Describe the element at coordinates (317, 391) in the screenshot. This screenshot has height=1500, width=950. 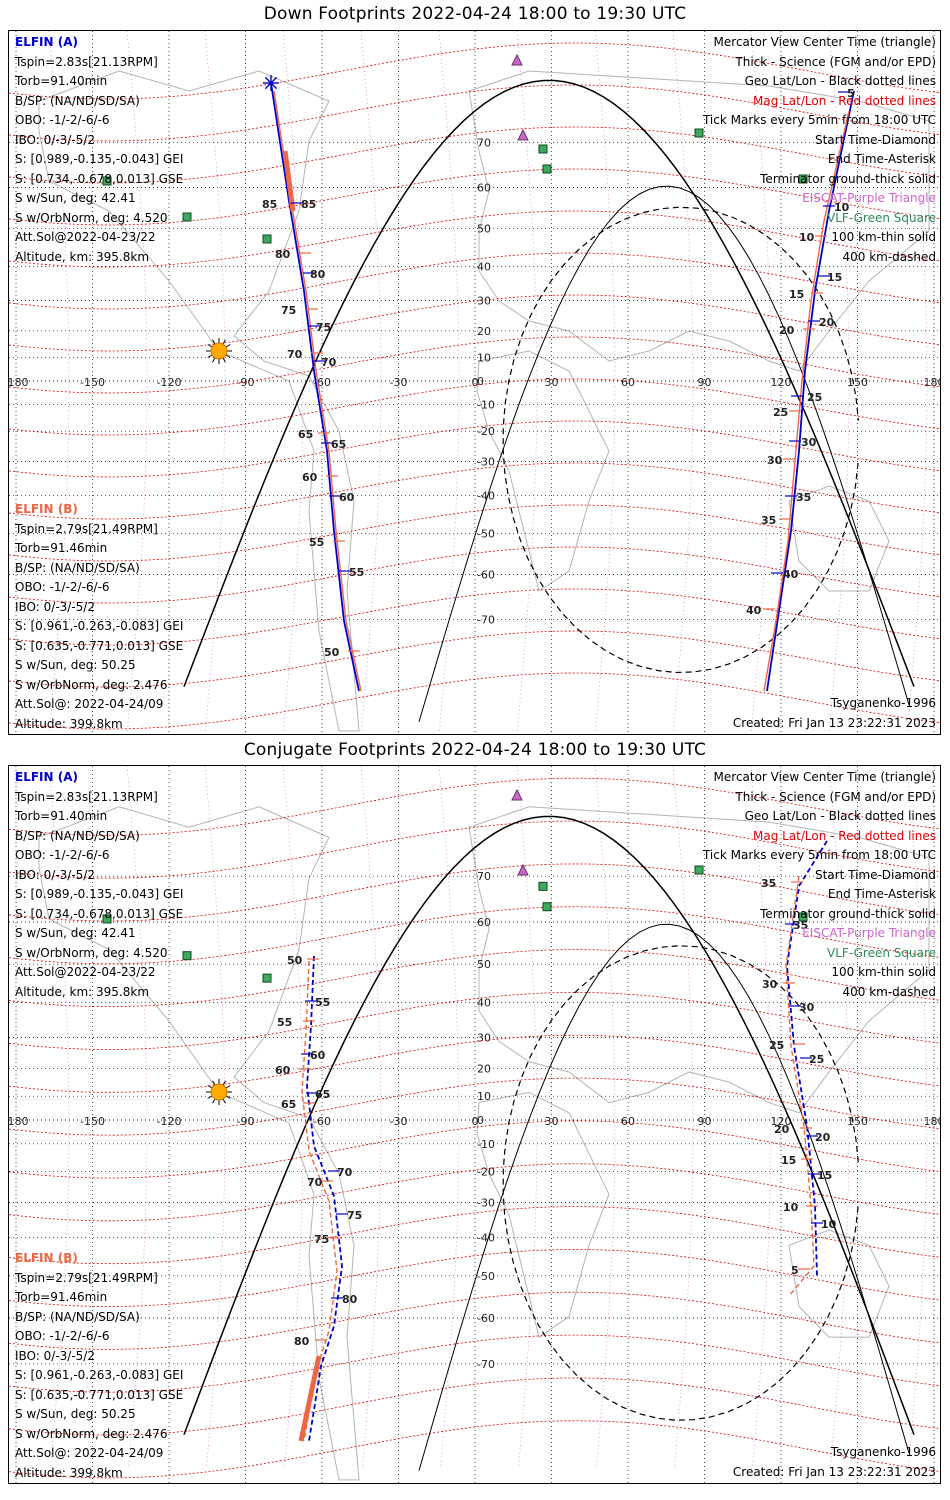
I see `elfin-b-track-left` at that location.